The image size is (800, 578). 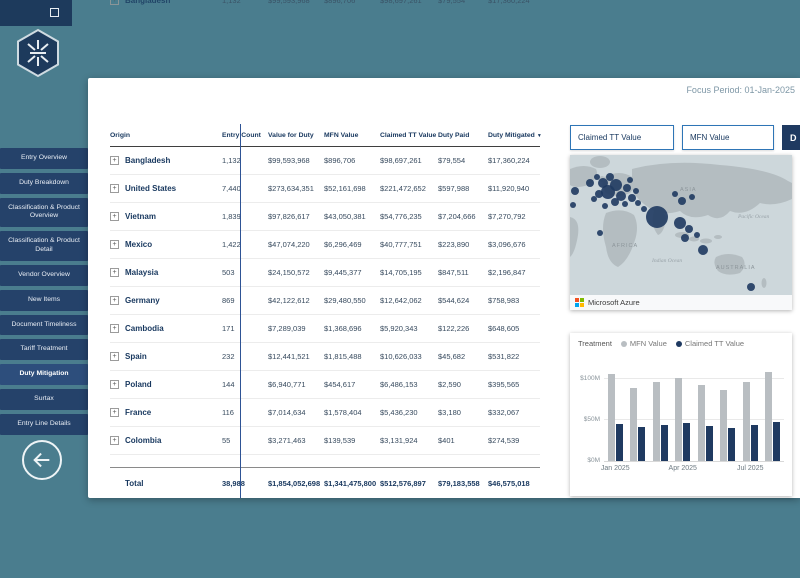 I want to click on bar-claimed-tt-mar-2025, so click(x=664, y=443).